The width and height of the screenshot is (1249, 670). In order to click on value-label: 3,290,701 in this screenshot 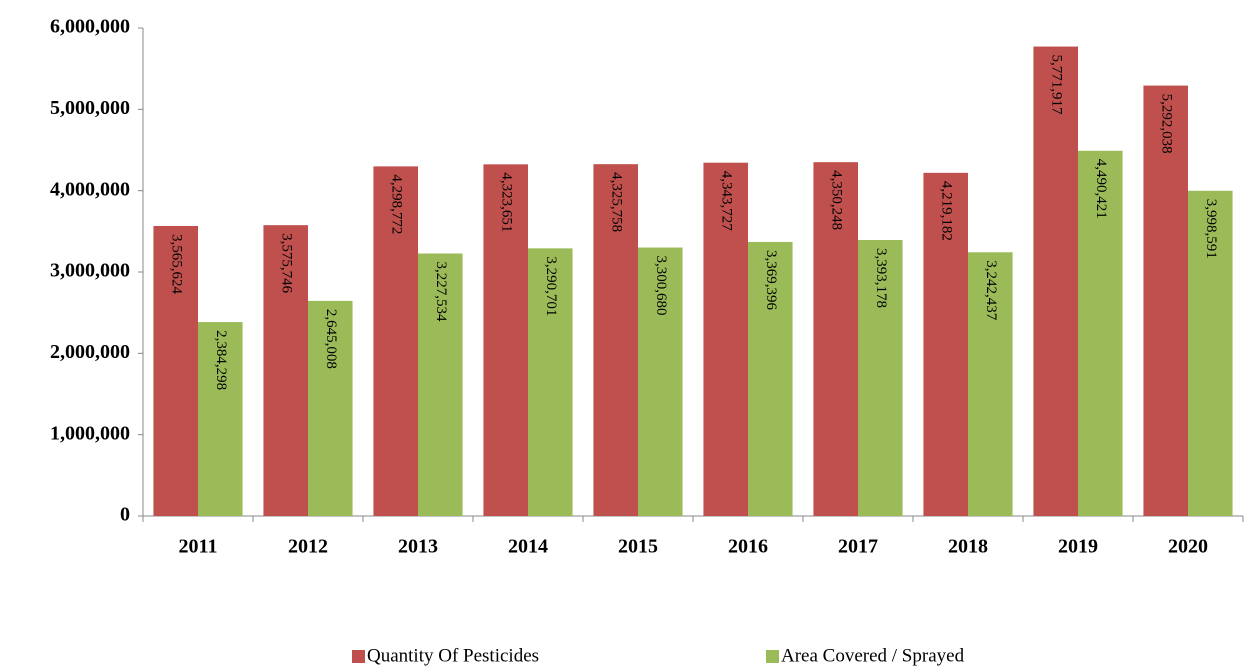, I will do `click(551, 286)`.